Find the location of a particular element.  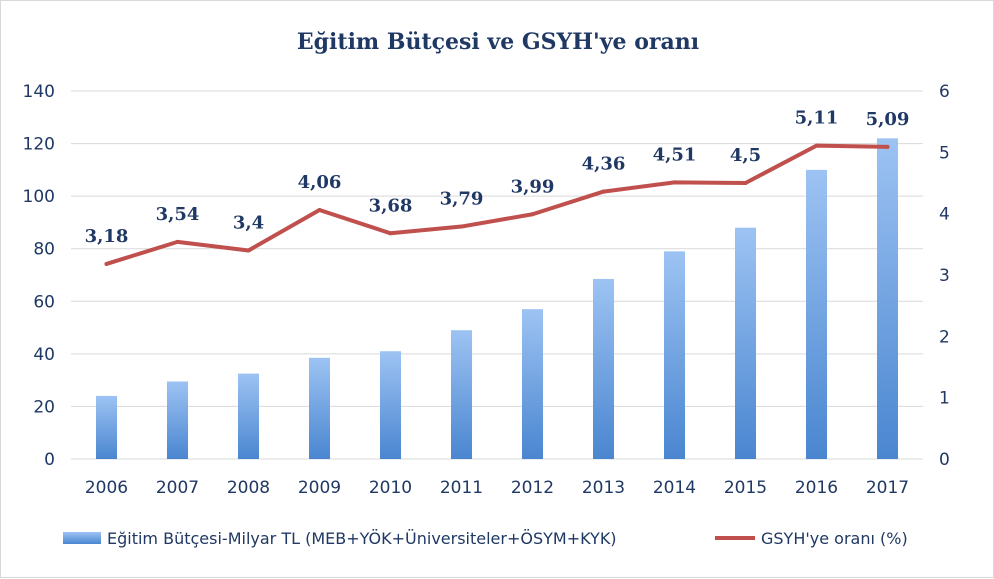

y-left-tick-label: 0 is located at coordinates (49, 460).